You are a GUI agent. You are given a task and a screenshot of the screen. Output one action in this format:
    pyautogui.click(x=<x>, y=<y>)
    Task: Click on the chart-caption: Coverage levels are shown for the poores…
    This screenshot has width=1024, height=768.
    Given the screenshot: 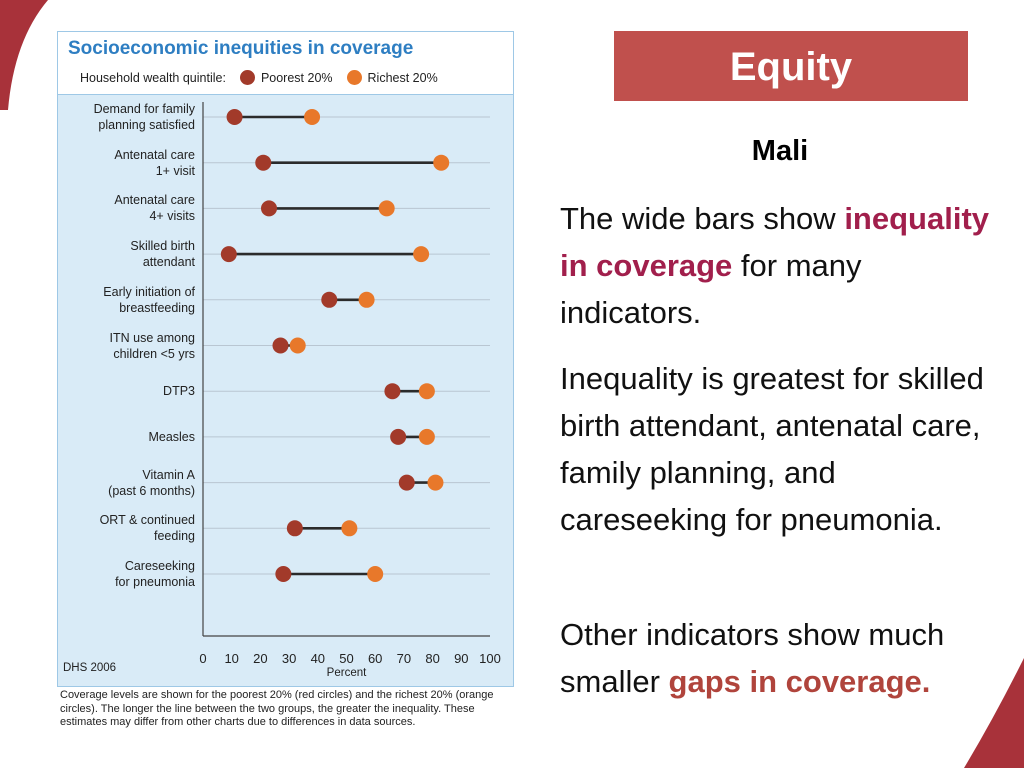 What is the action you would take?
    pyautogui.click(x=277, y=708)
    